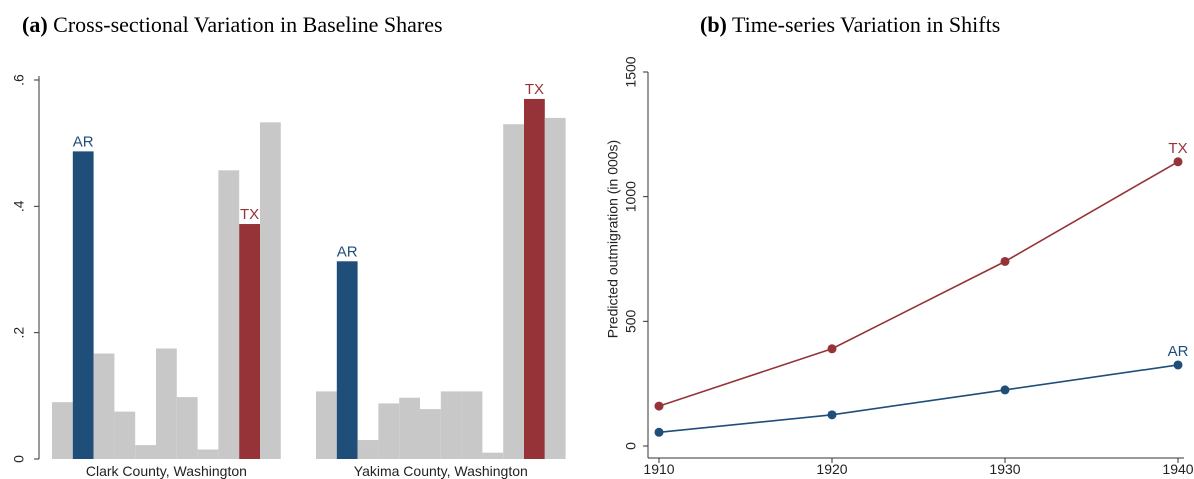 This screenshot has width=1194, height=479. I want to click on y-tick-label: .6, so click(19, 80).